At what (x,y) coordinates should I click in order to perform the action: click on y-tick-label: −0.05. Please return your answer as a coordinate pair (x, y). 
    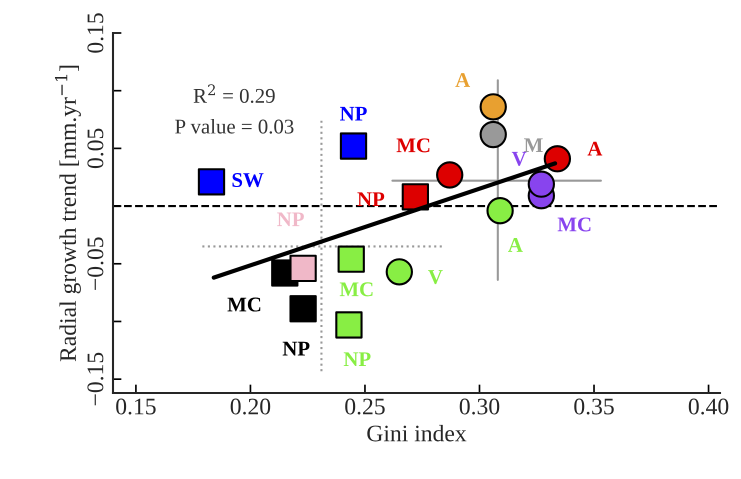
    Looking at the image, I should click on (95, 263).